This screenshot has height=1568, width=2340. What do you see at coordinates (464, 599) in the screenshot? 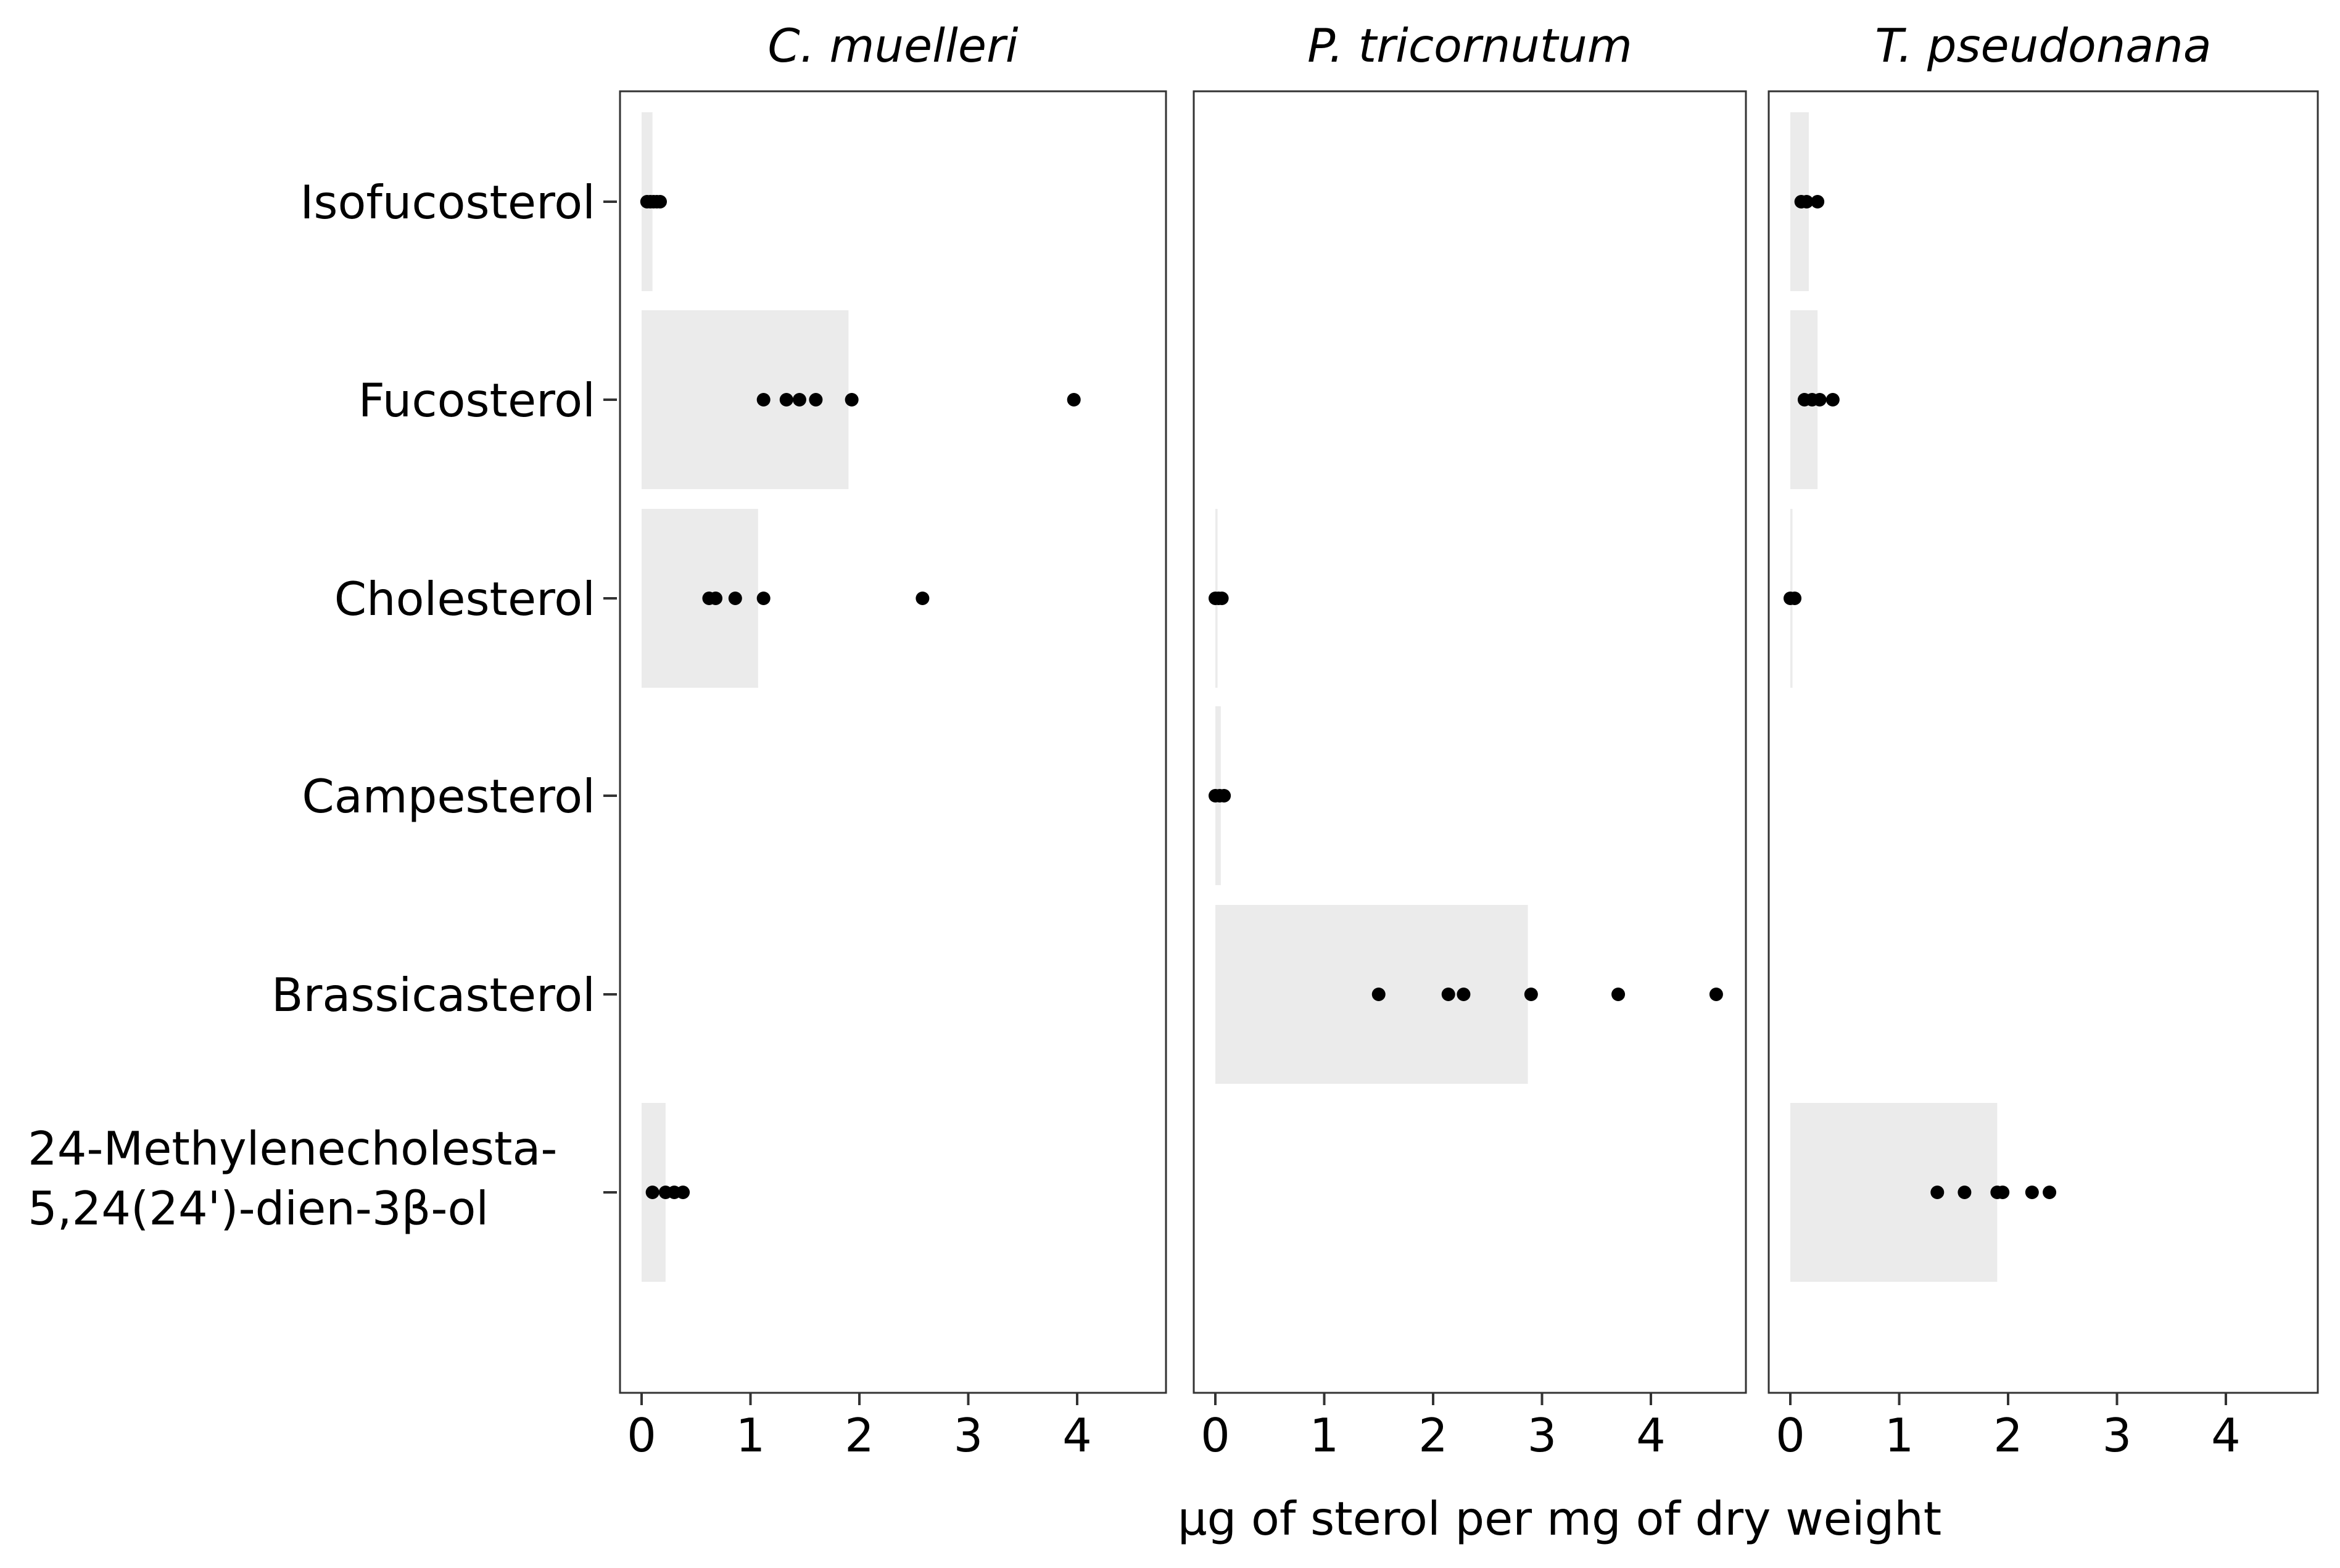
I see `category-label-cholesterol: Cholesterol` at bounding box center [464, 599].